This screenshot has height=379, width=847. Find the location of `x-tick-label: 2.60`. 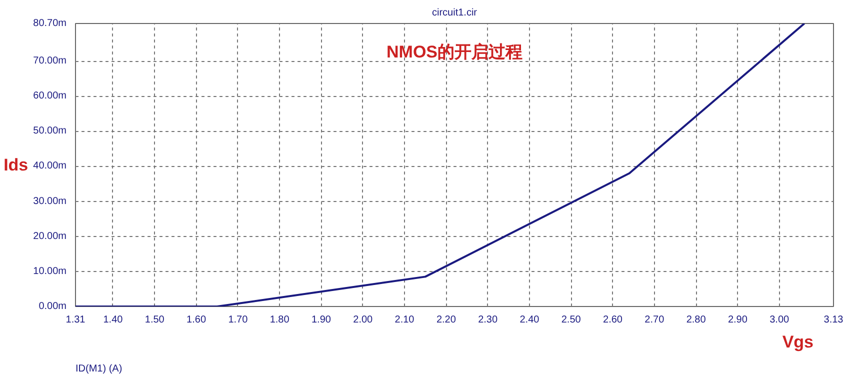

x-tick-label: 2.60 is located at coordinates (613, 320).